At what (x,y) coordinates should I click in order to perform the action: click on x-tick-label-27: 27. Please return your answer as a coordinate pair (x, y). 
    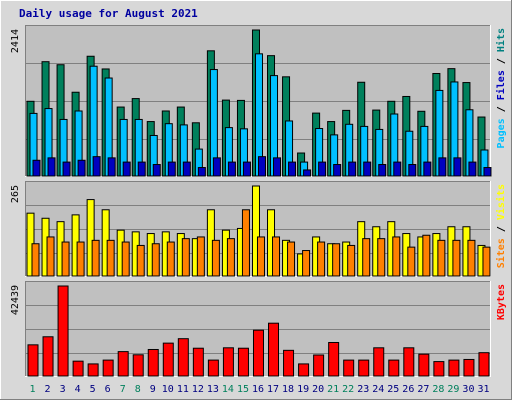
    Looking at the image, I should click on (423, 389).